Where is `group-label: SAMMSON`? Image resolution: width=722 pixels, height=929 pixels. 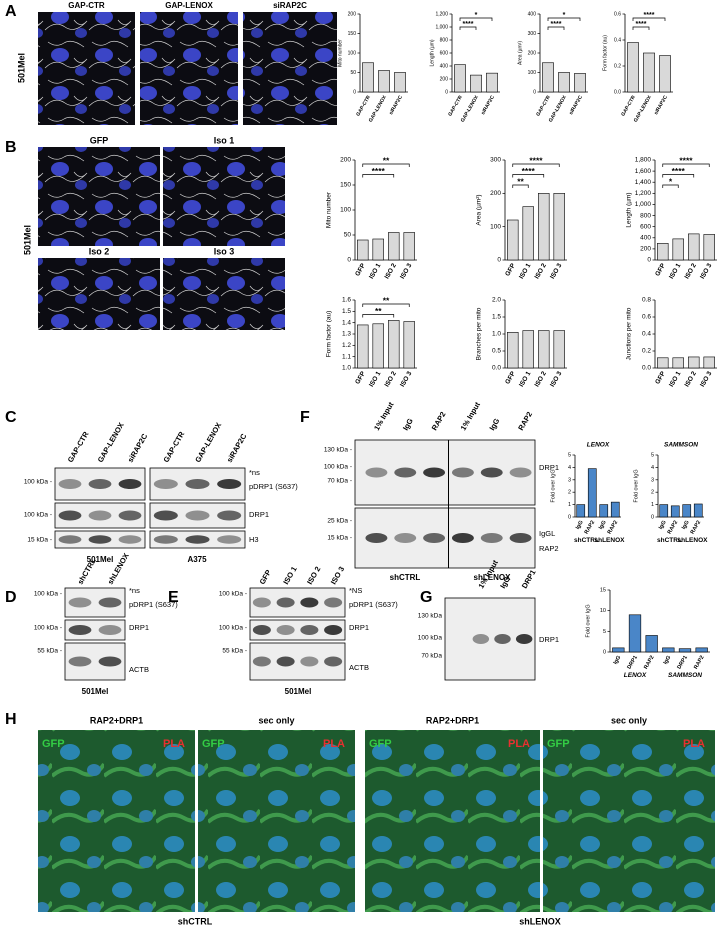
group-label: SAMMSON is located at coordinates (685, 675).